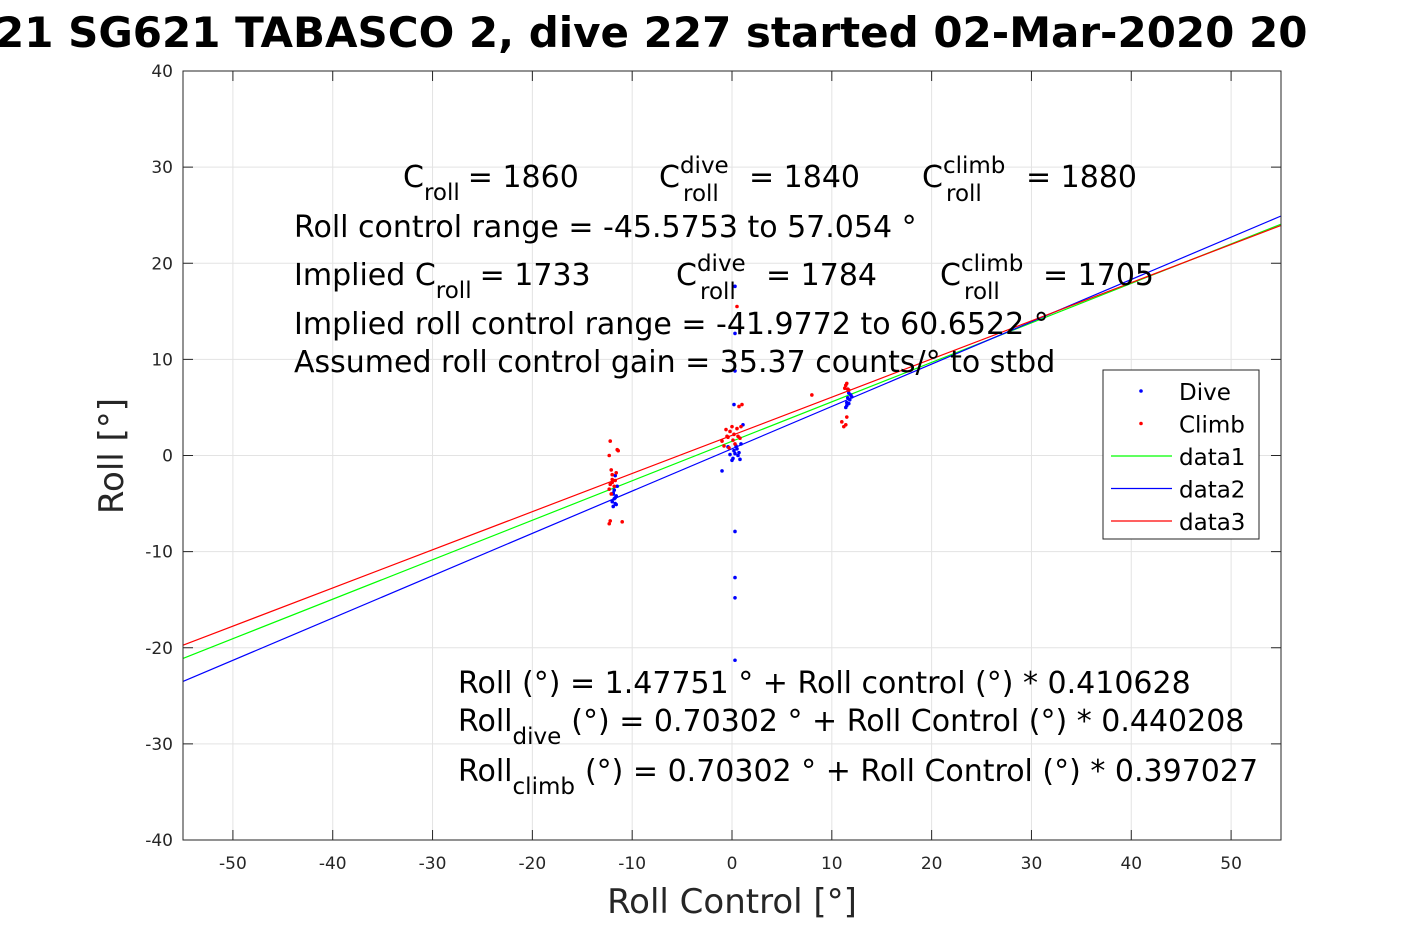  What do you see at coordinates (701, 194) in the screenshot?
I see `c-dive-subscript: roll` at bounding box center [701, 194].